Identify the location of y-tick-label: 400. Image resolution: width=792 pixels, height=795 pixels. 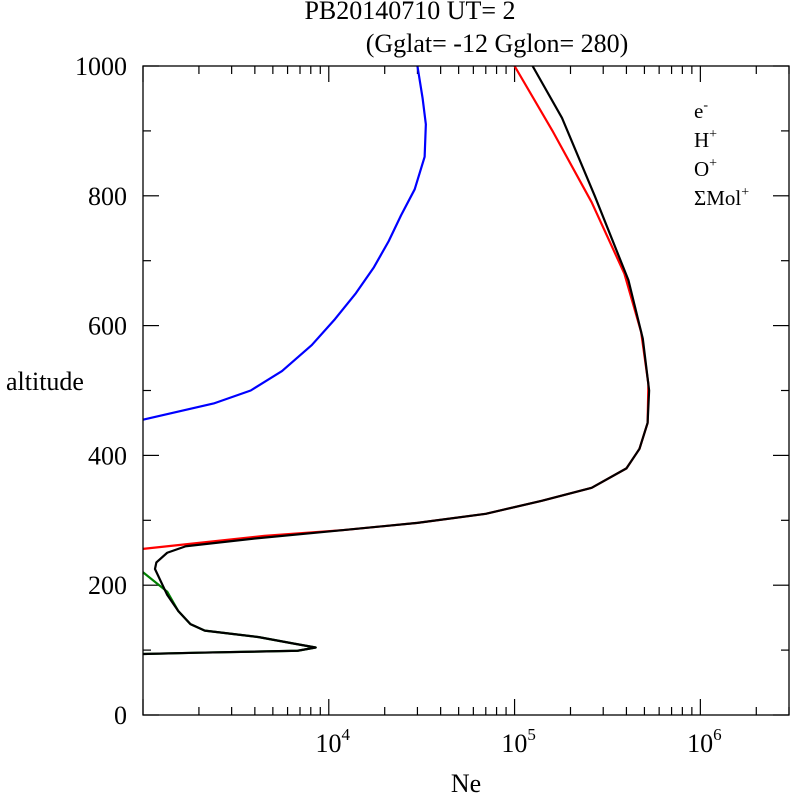
(107, 455).